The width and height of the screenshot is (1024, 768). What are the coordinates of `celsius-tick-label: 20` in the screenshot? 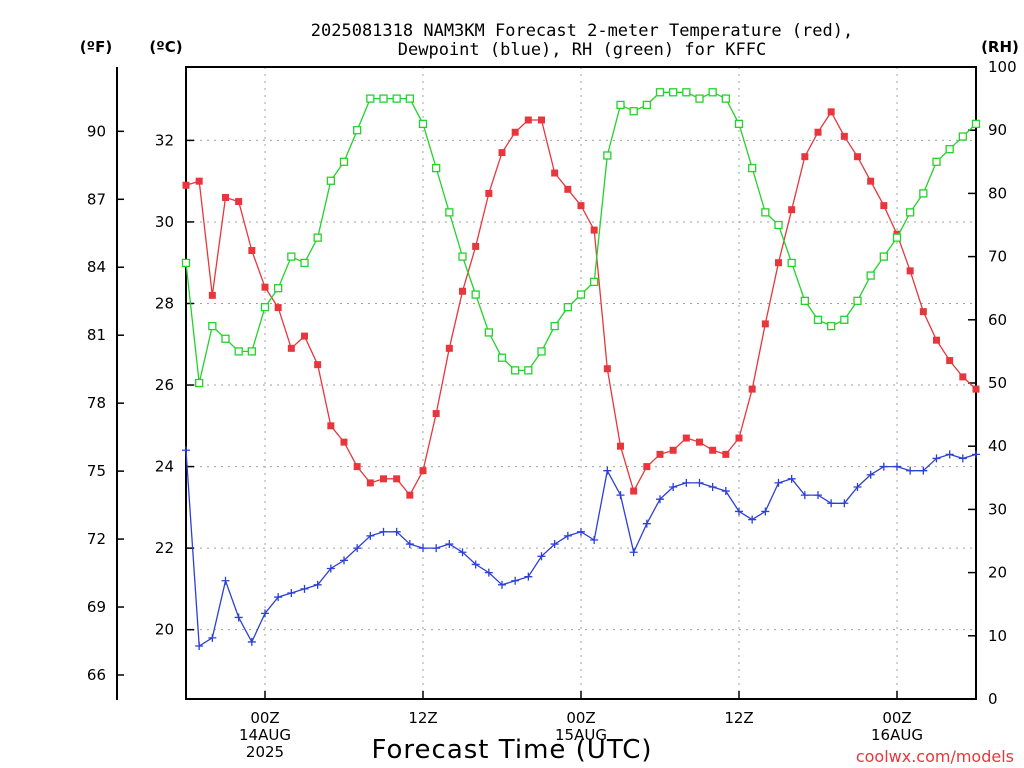 It's located at (164, 630).